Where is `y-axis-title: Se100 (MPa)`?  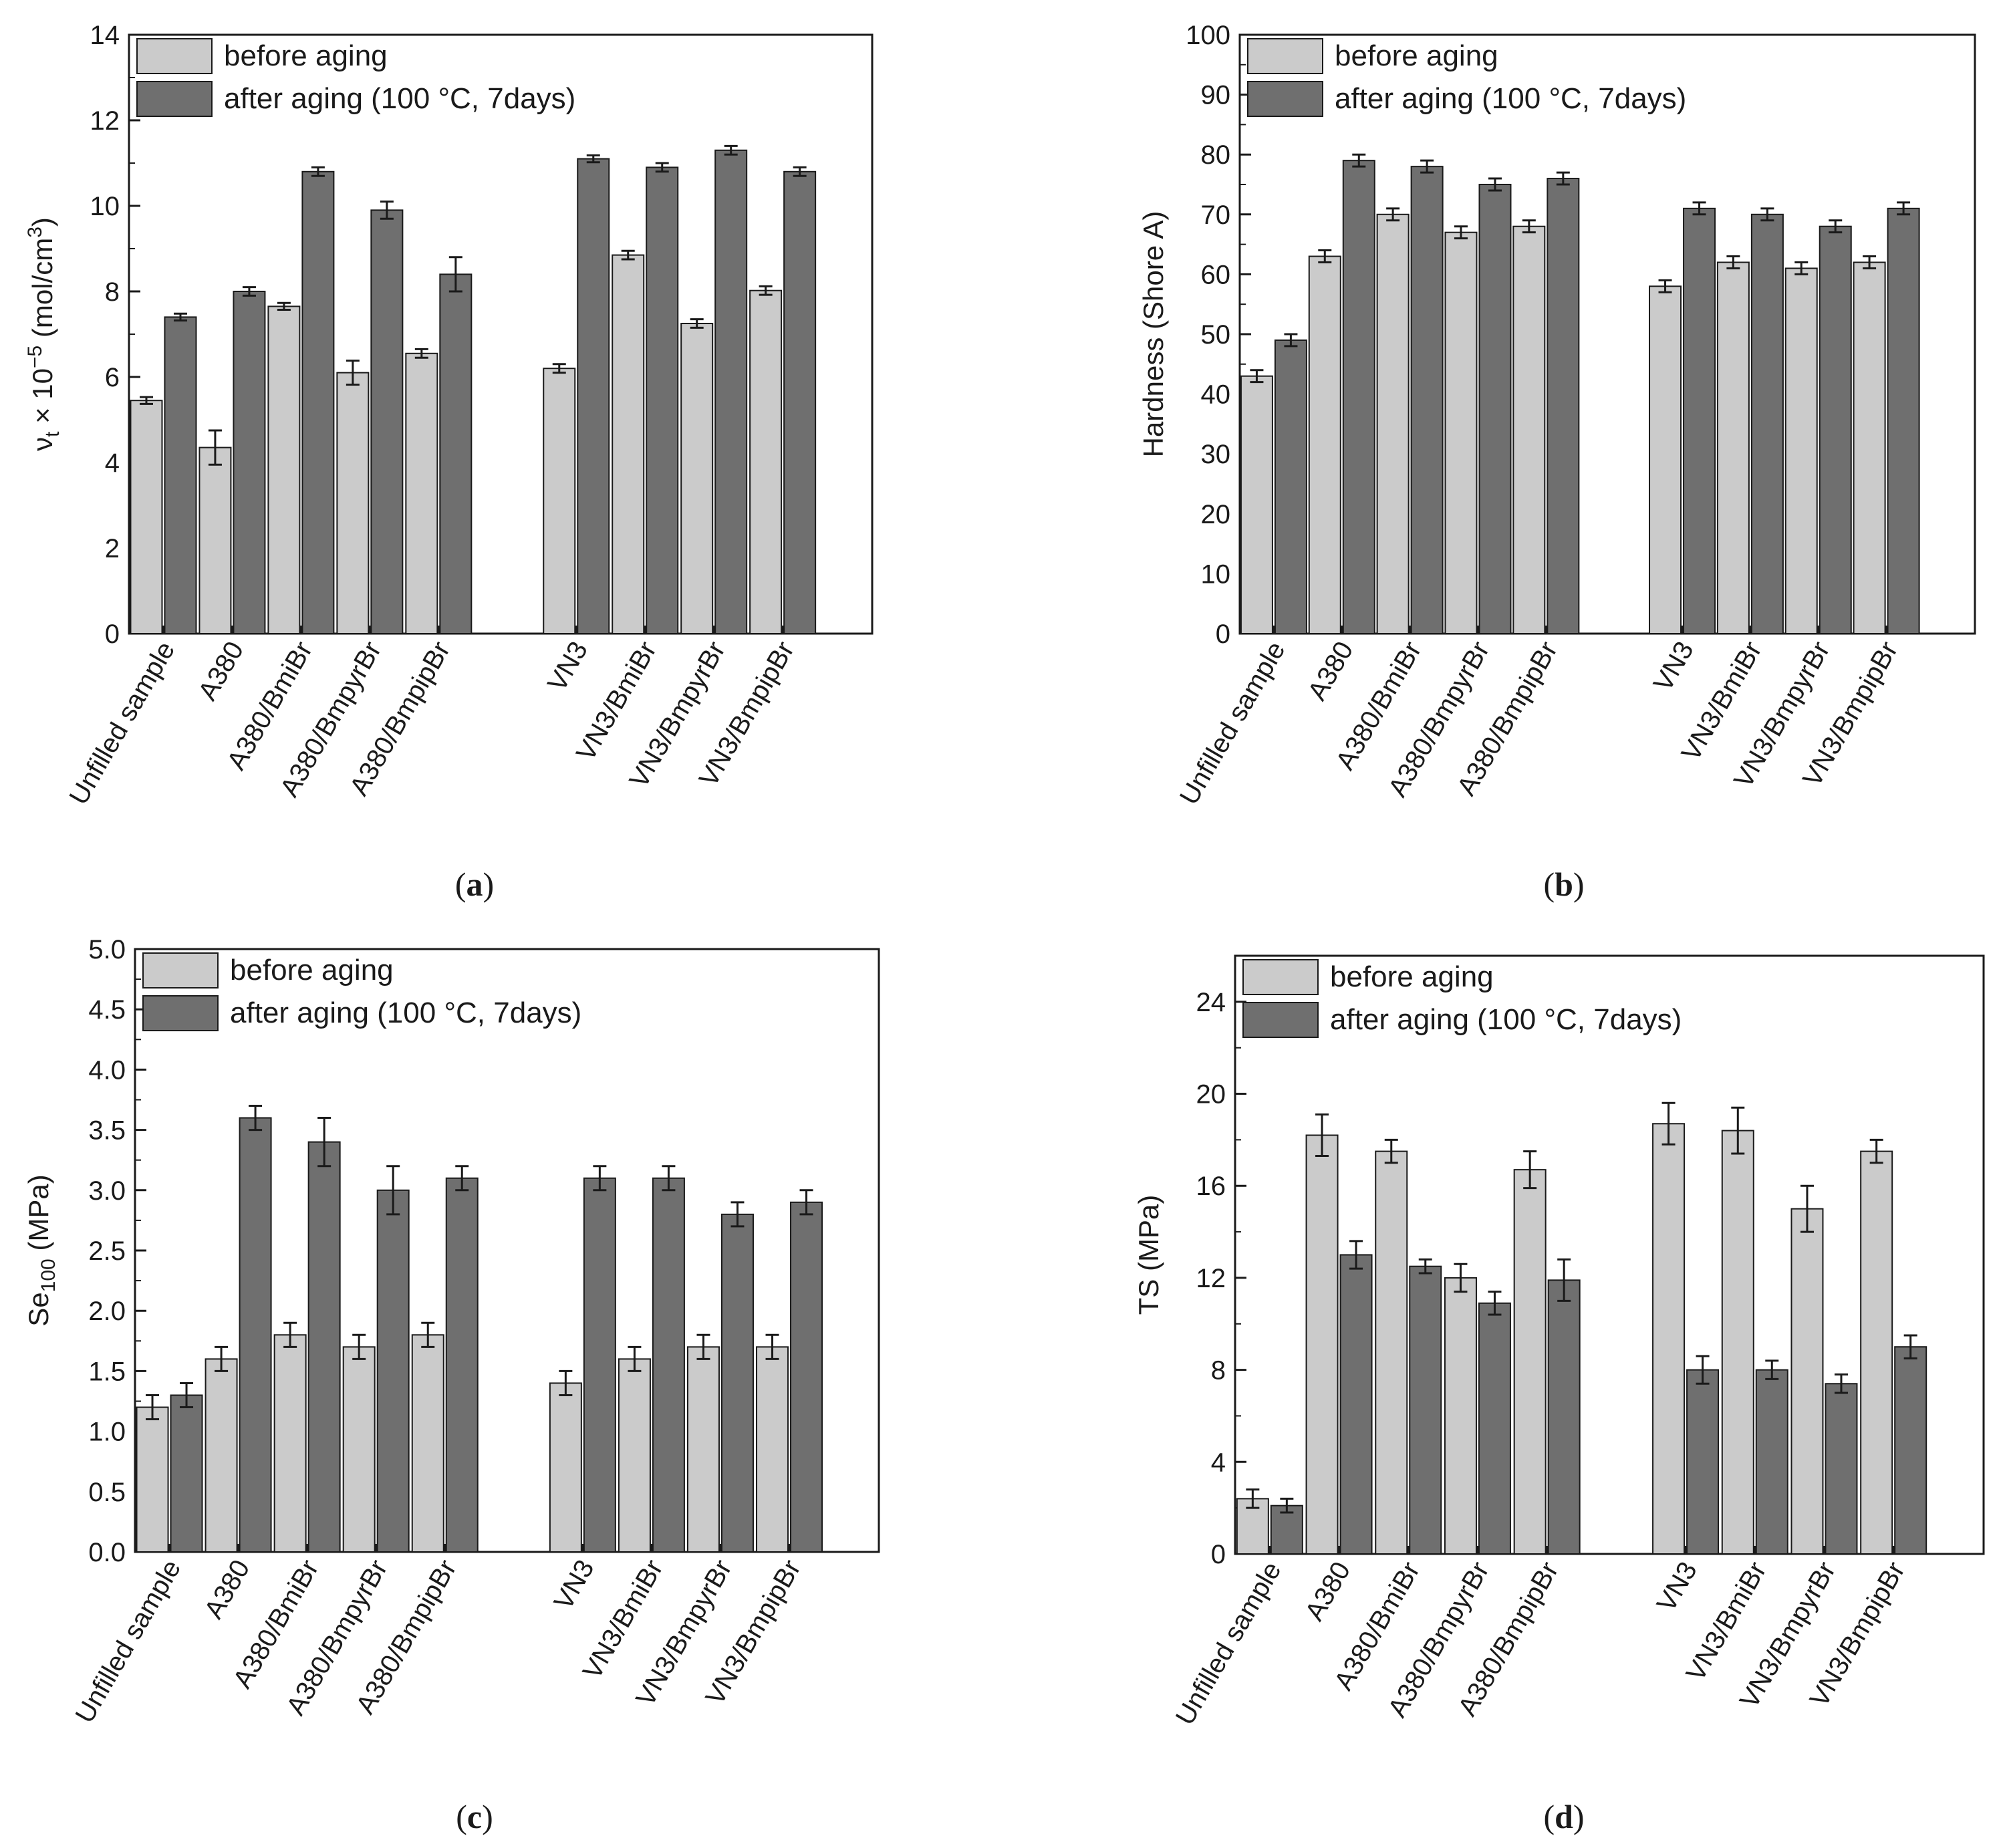
y-axis-title: Se100 (MPa) is located at coordinates (41, 1250).